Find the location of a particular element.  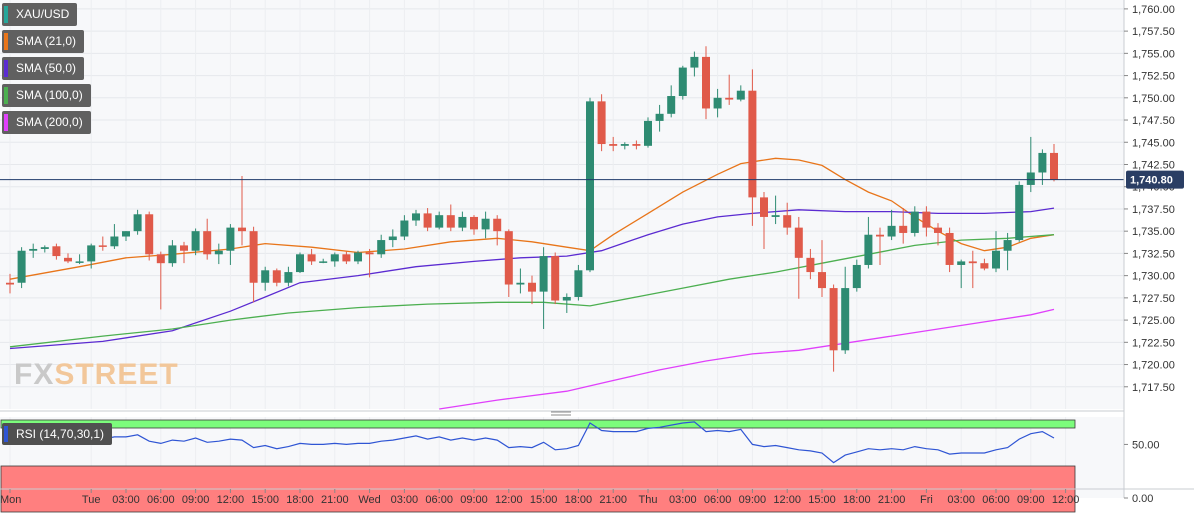

legend-item-sma50: SMA (50,0) is located at coordinates (43, 68).